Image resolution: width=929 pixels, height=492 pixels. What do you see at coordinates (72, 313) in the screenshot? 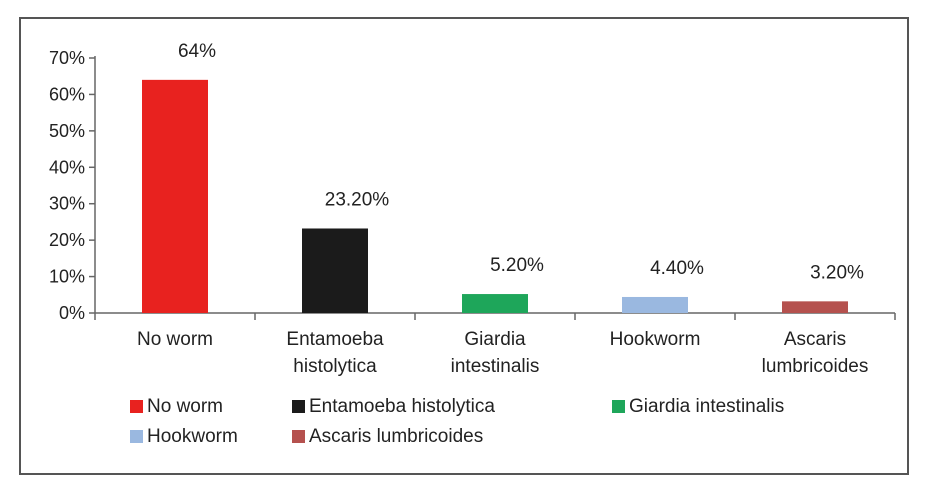
I see `y-tick-label: 0%` at bounding box center [72, 313].